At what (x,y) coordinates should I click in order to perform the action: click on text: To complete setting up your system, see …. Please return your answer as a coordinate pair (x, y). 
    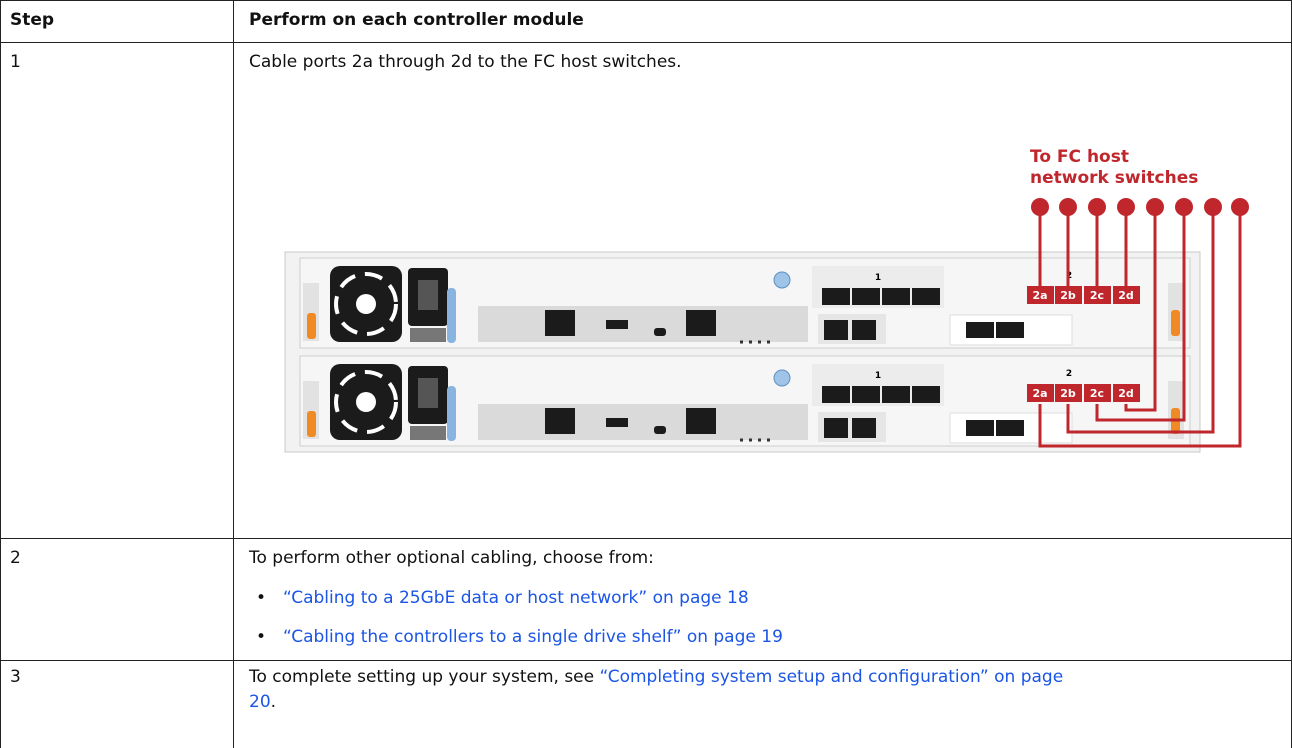
    Looking at the image, I should click on (656, 677).